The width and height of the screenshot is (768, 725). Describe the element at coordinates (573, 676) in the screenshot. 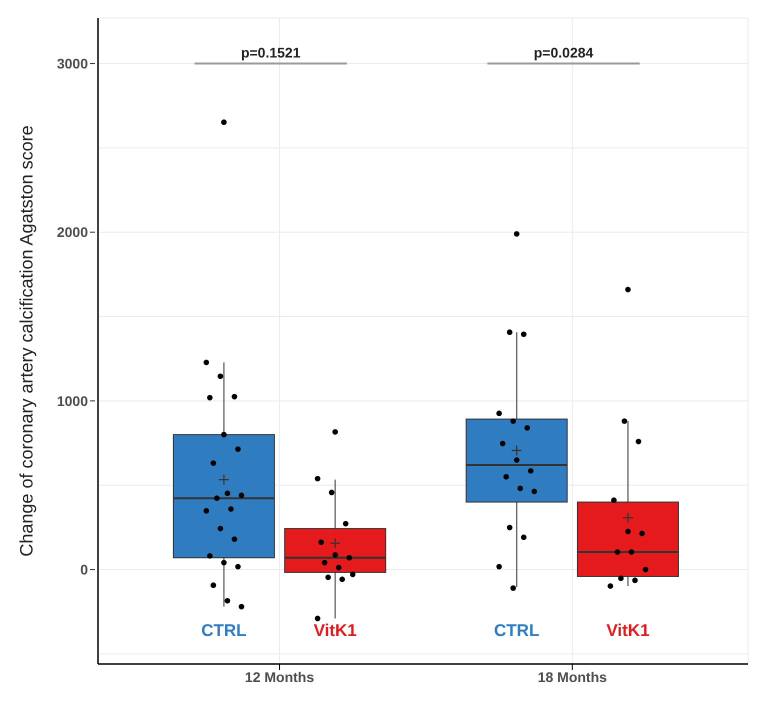

I see `x-tick-label: 18 Months` at that location.